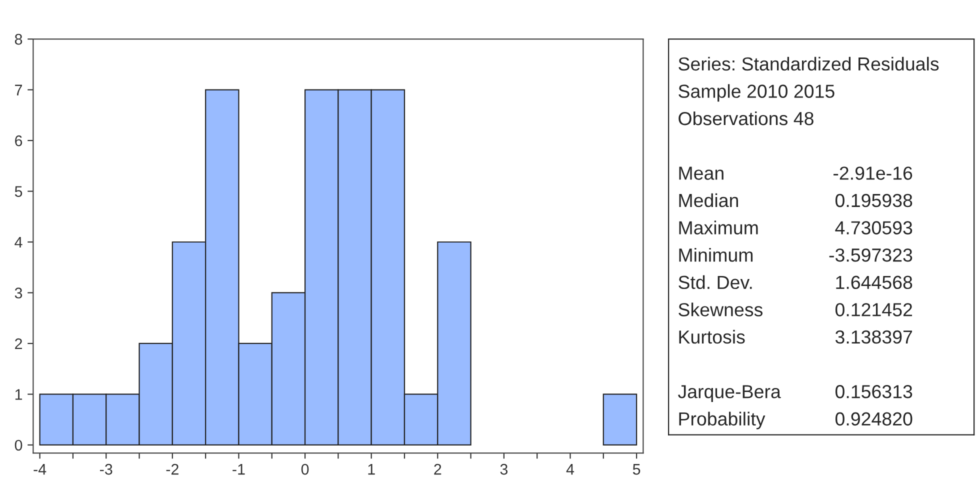 The image size is (976, 482). Describe the element at coordinates (18, 90) in the screenshot. I see `y-tick-label: 7` at that location.